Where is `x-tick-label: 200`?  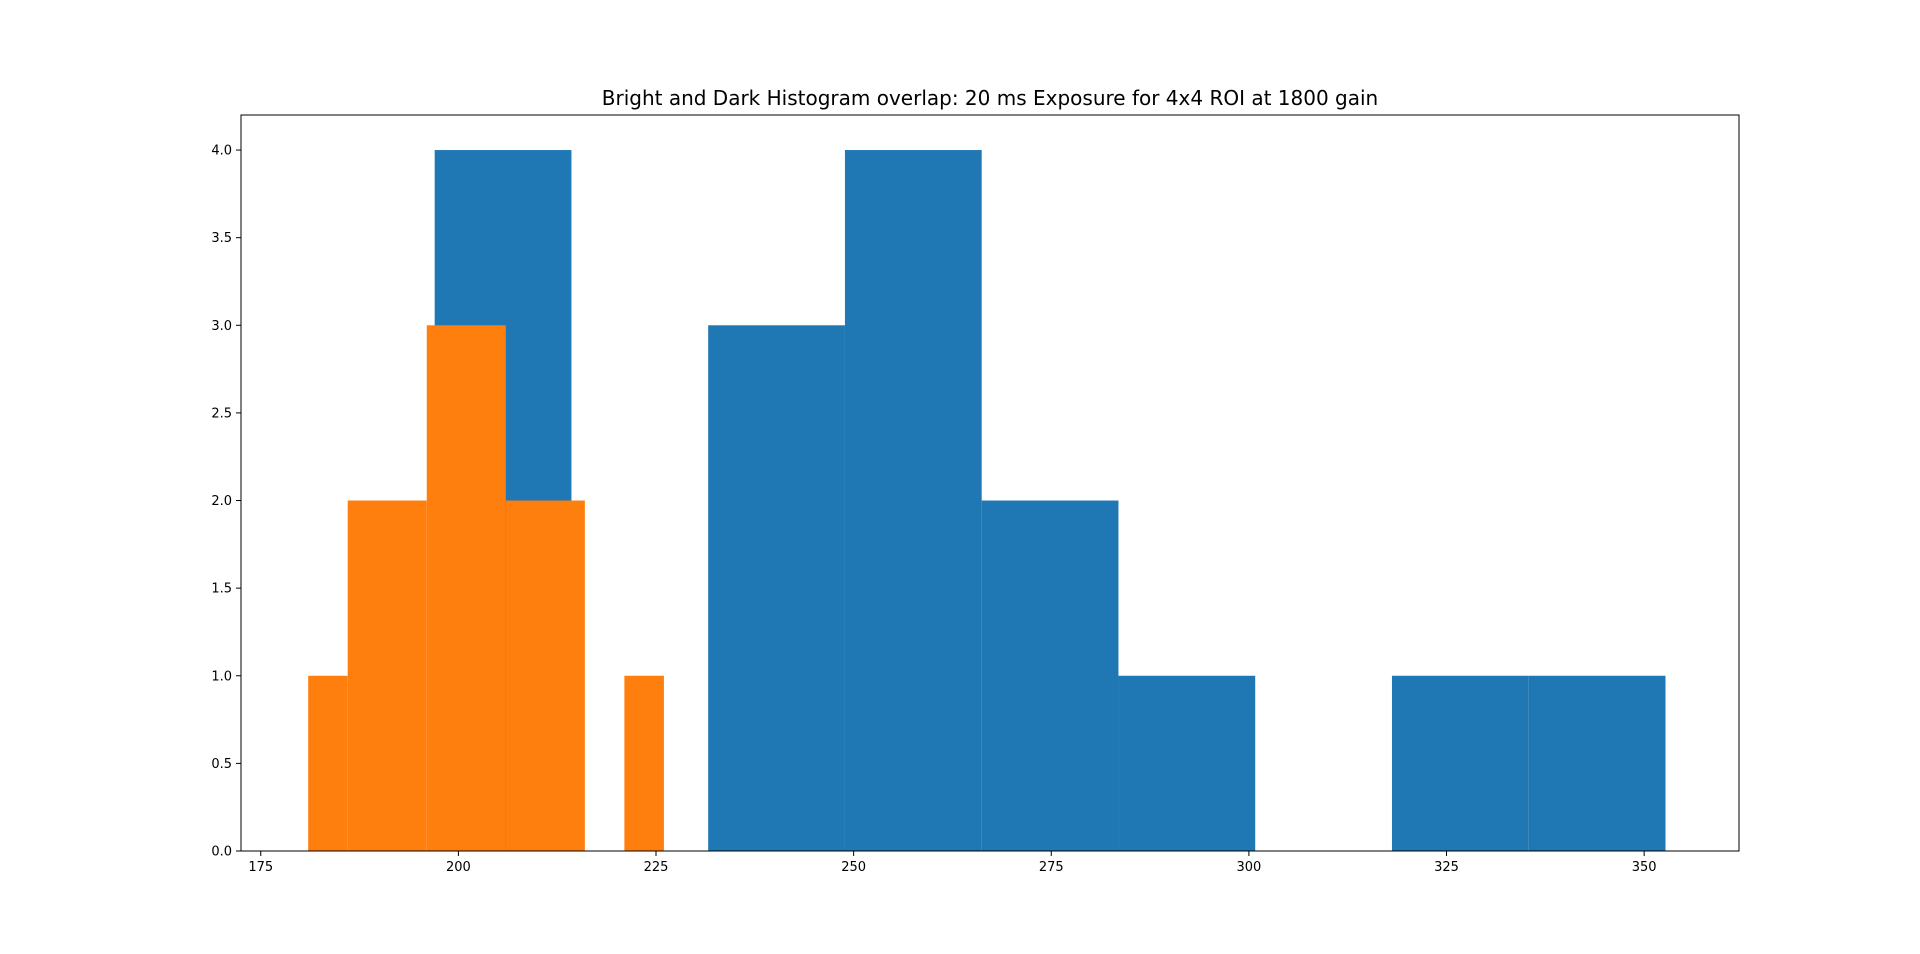 x-tick-label: 200 is located at coordinates (458, 867).